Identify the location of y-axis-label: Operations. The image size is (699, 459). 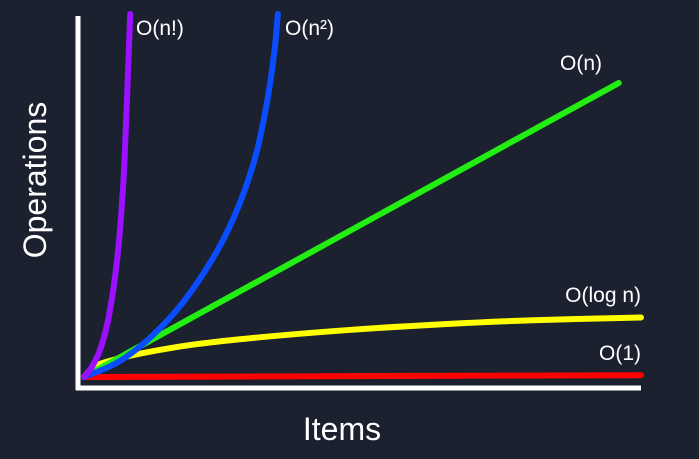
(35, 180).